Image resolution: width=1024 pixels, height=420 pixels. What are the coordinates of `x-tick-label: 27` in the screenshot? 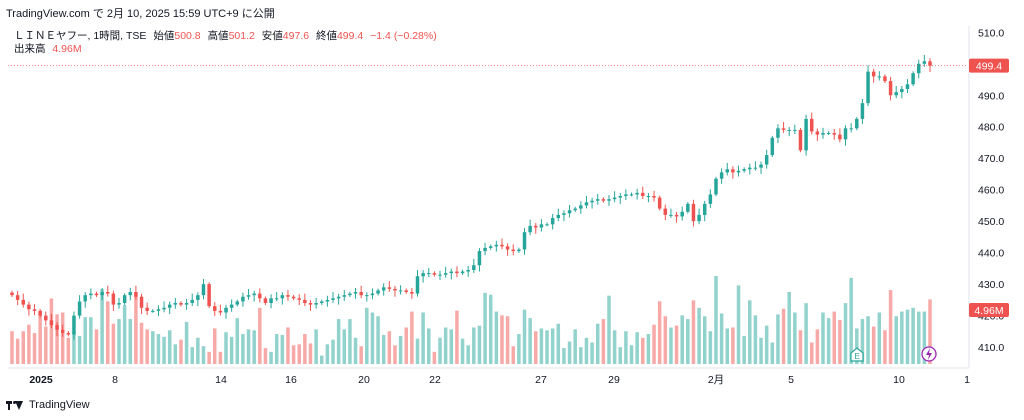 It's located at (541, 380).